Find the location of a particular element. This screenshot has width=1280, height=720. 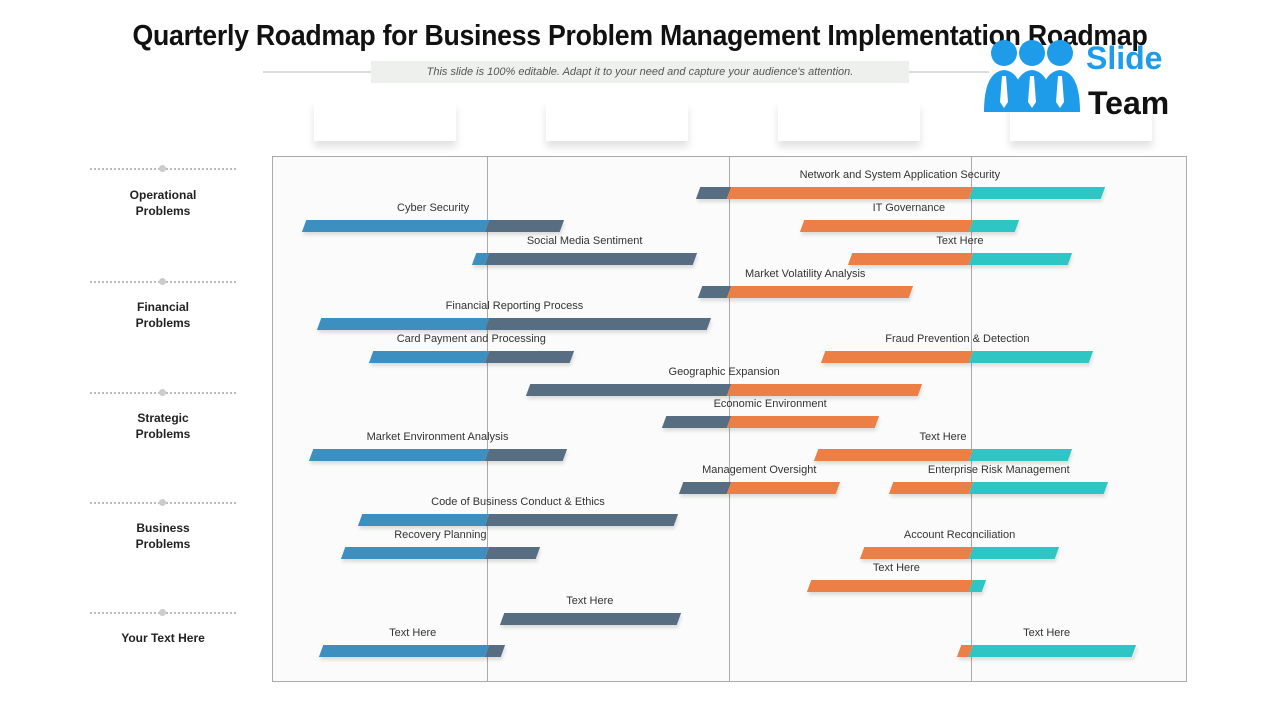

task-label: Recovery Planning is located at coordinates (440, 535).